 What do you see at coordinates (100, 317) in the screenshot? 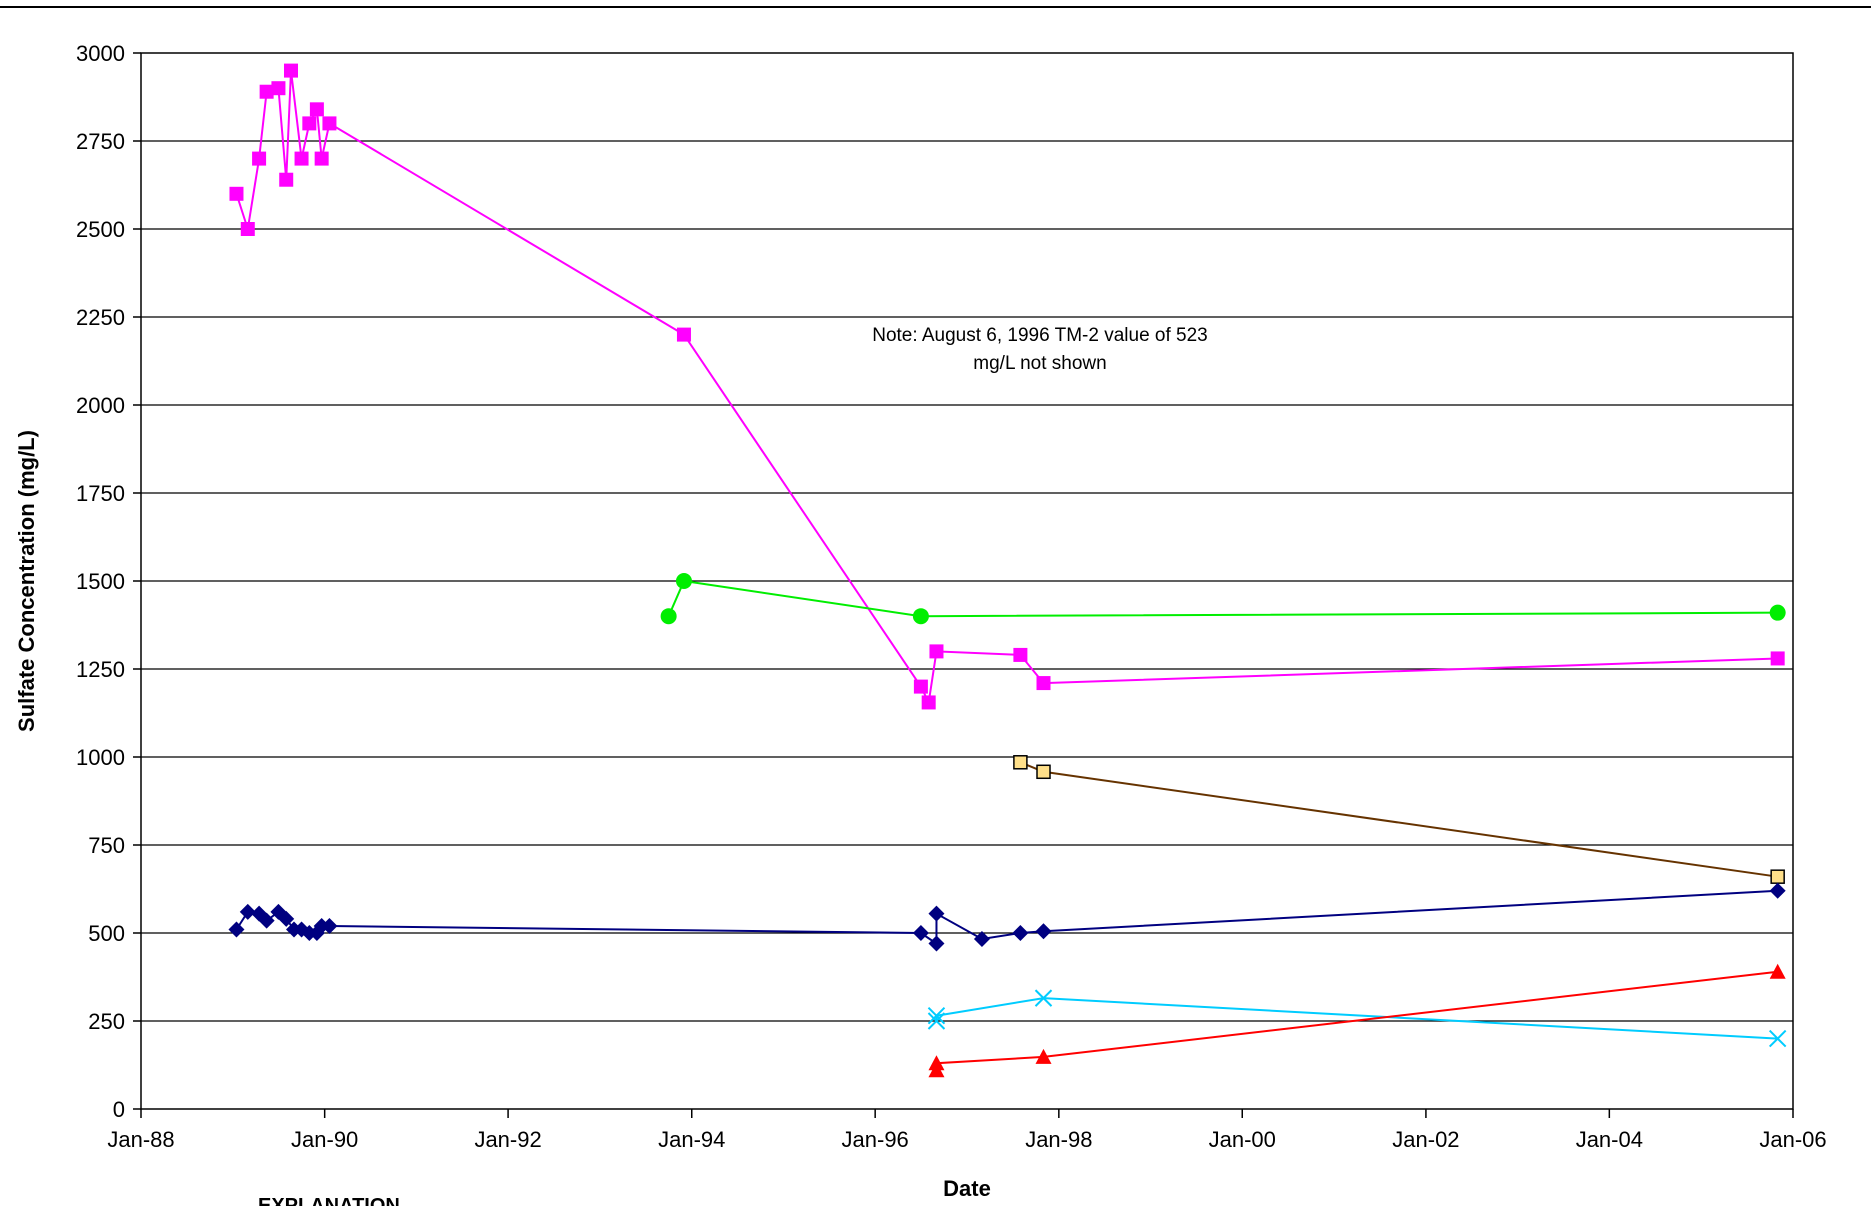
I see `y-tick-label: 2250` at bounding box center [100, 317].